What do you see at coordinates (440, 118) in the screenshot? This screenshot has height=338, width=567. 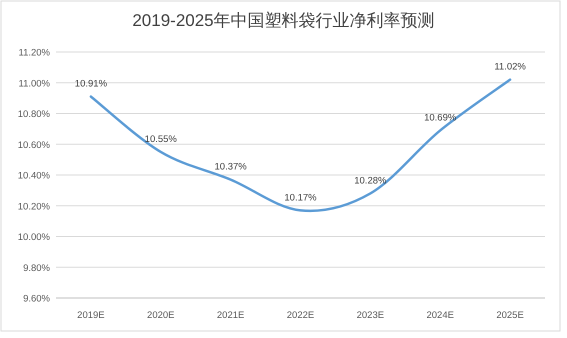 I see `data-label: 10.69%` at bounding box center [440, 118].